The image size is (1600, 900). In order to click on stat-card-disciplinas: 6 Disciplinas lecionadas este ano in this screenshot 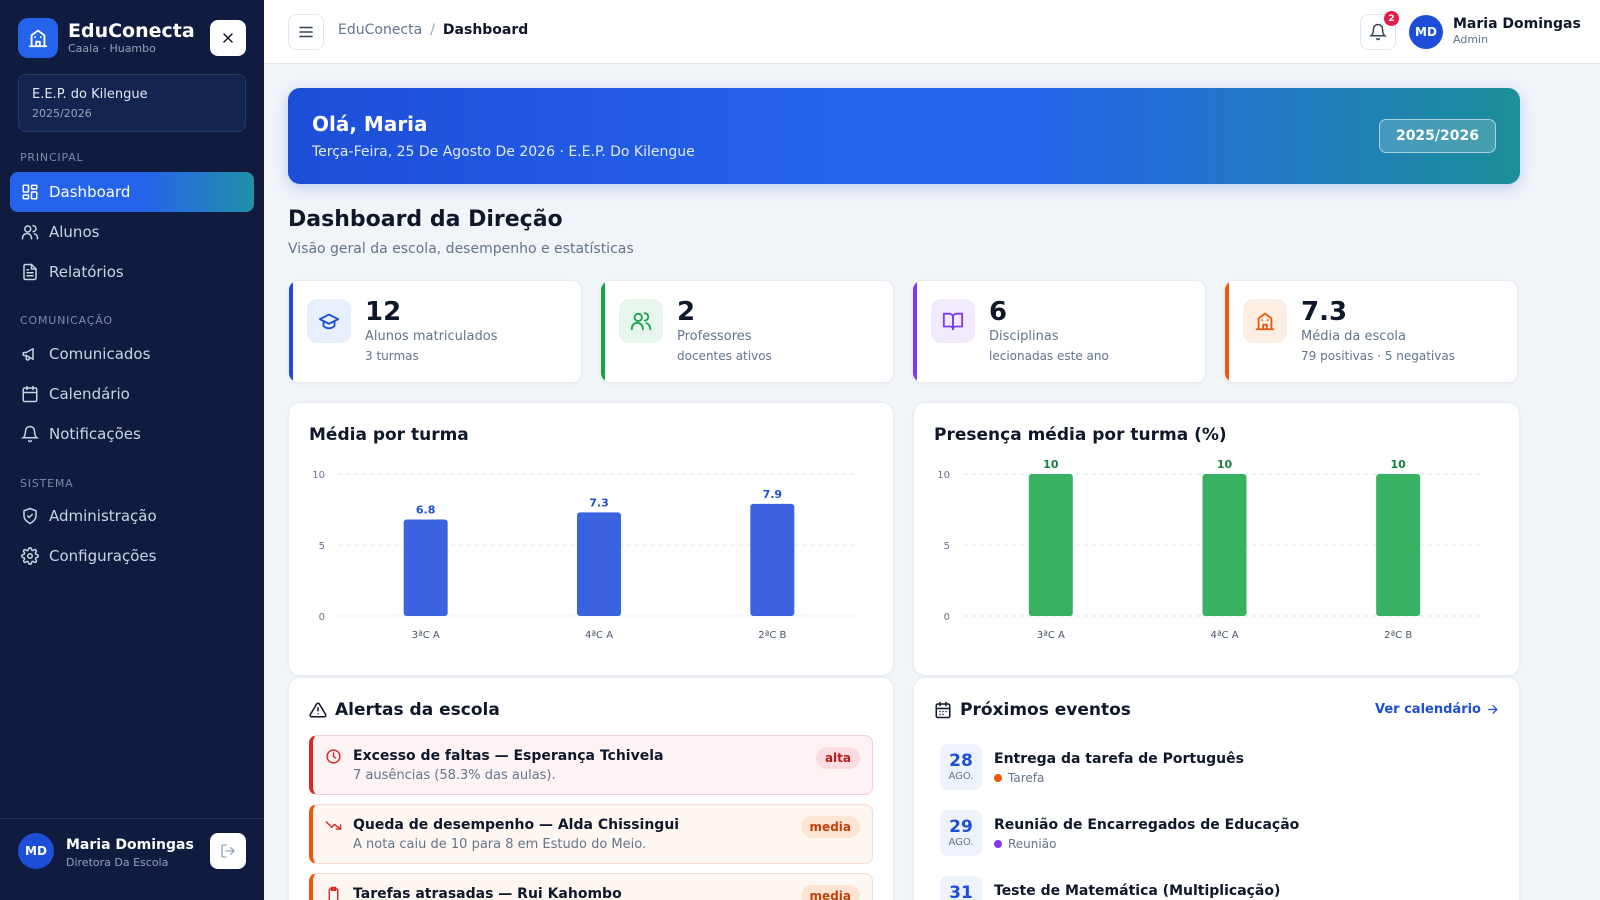, I will do `click(1059, 331)`.